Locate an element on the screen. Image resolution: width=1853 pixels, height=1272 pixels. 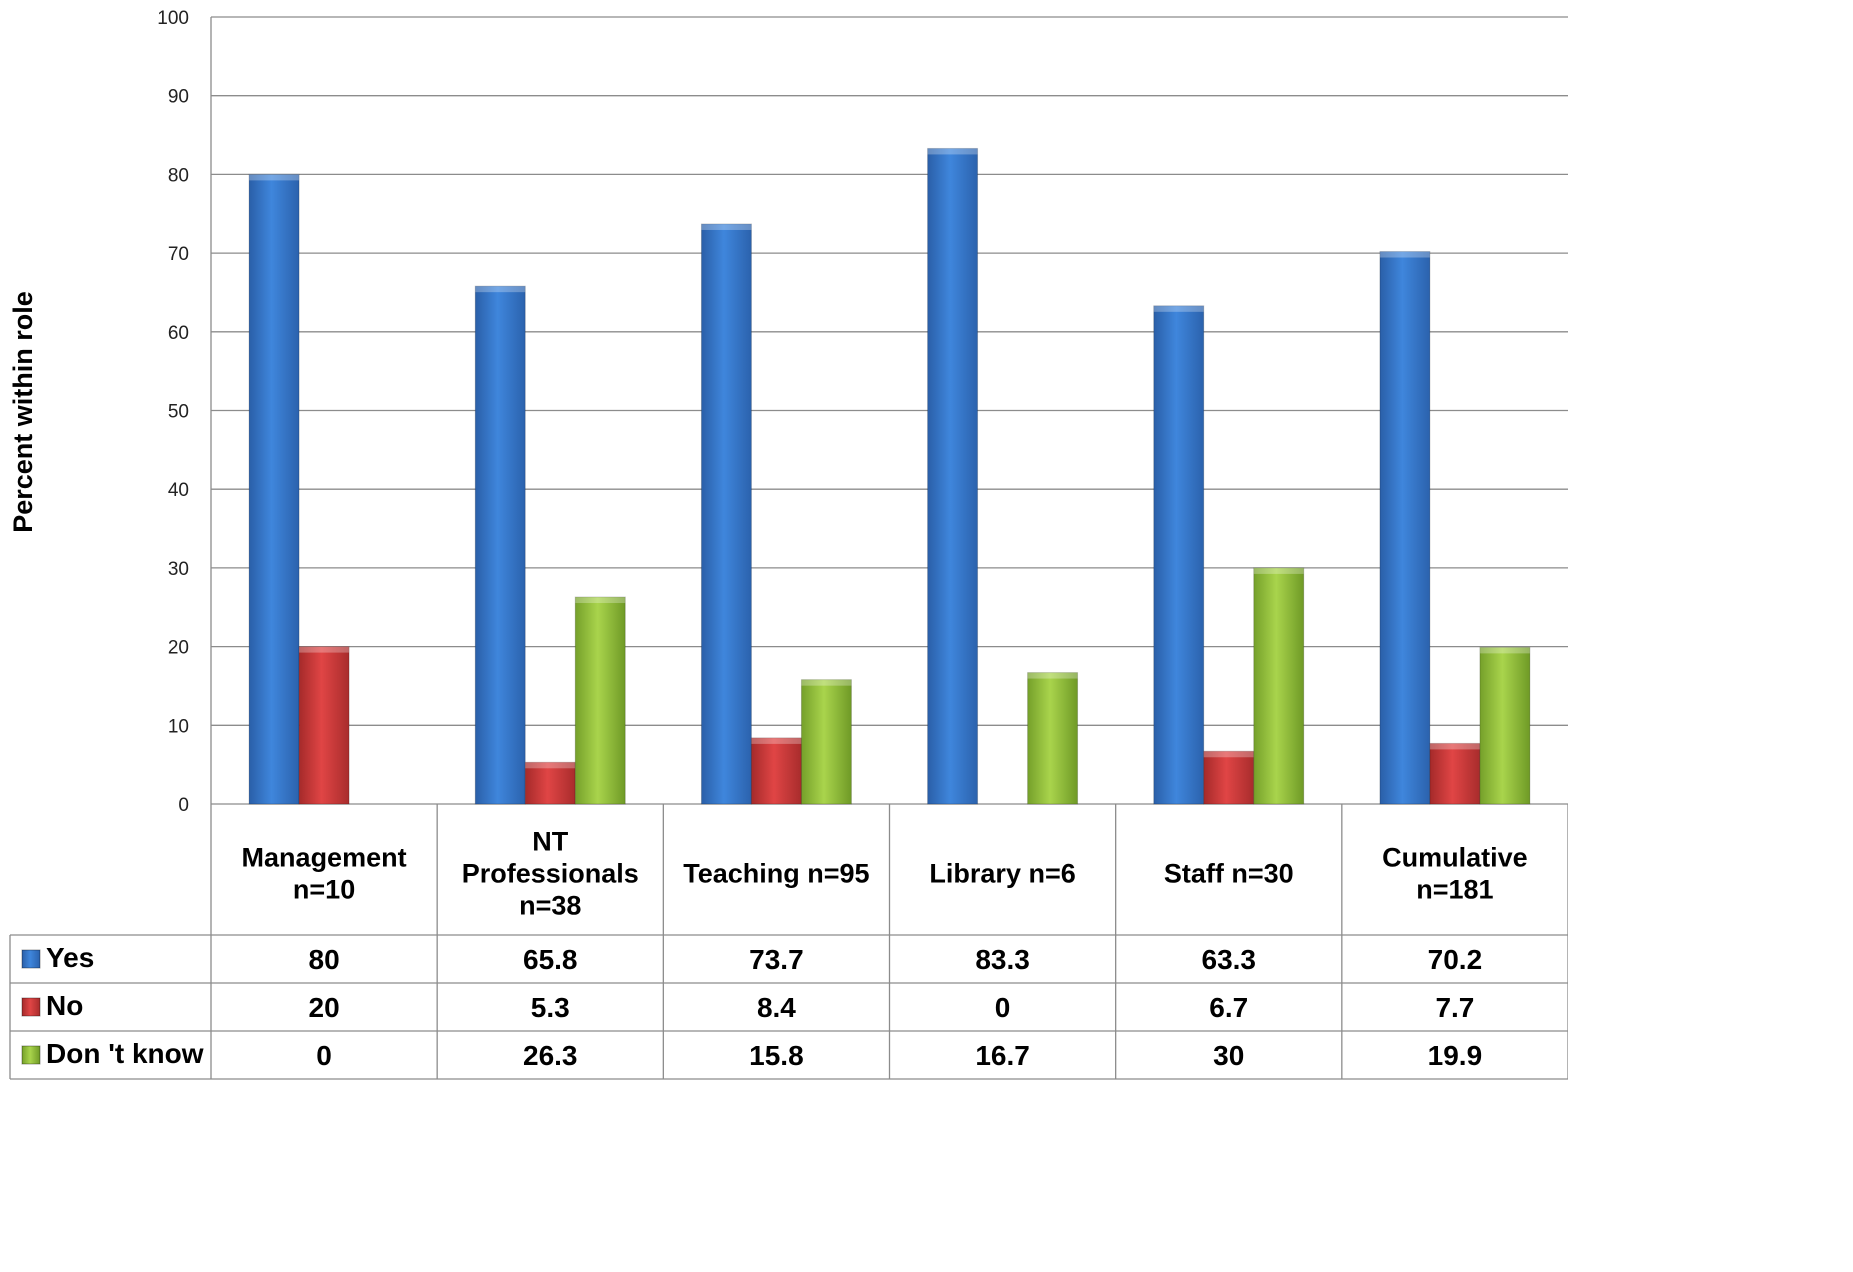
table-cell: 5.3 is located at coordinates (550, 1007).